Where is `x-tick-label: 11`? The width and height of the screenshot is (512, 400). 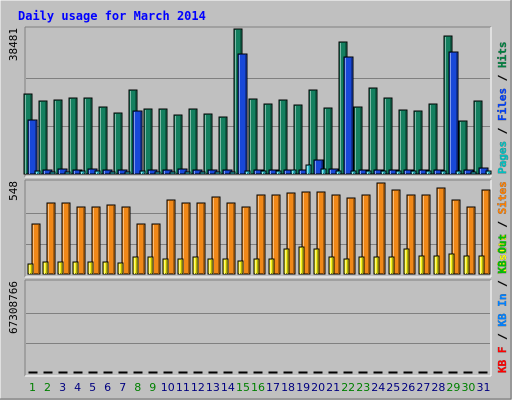 x-tick-label: 11 is located at coordinates (183, 387).